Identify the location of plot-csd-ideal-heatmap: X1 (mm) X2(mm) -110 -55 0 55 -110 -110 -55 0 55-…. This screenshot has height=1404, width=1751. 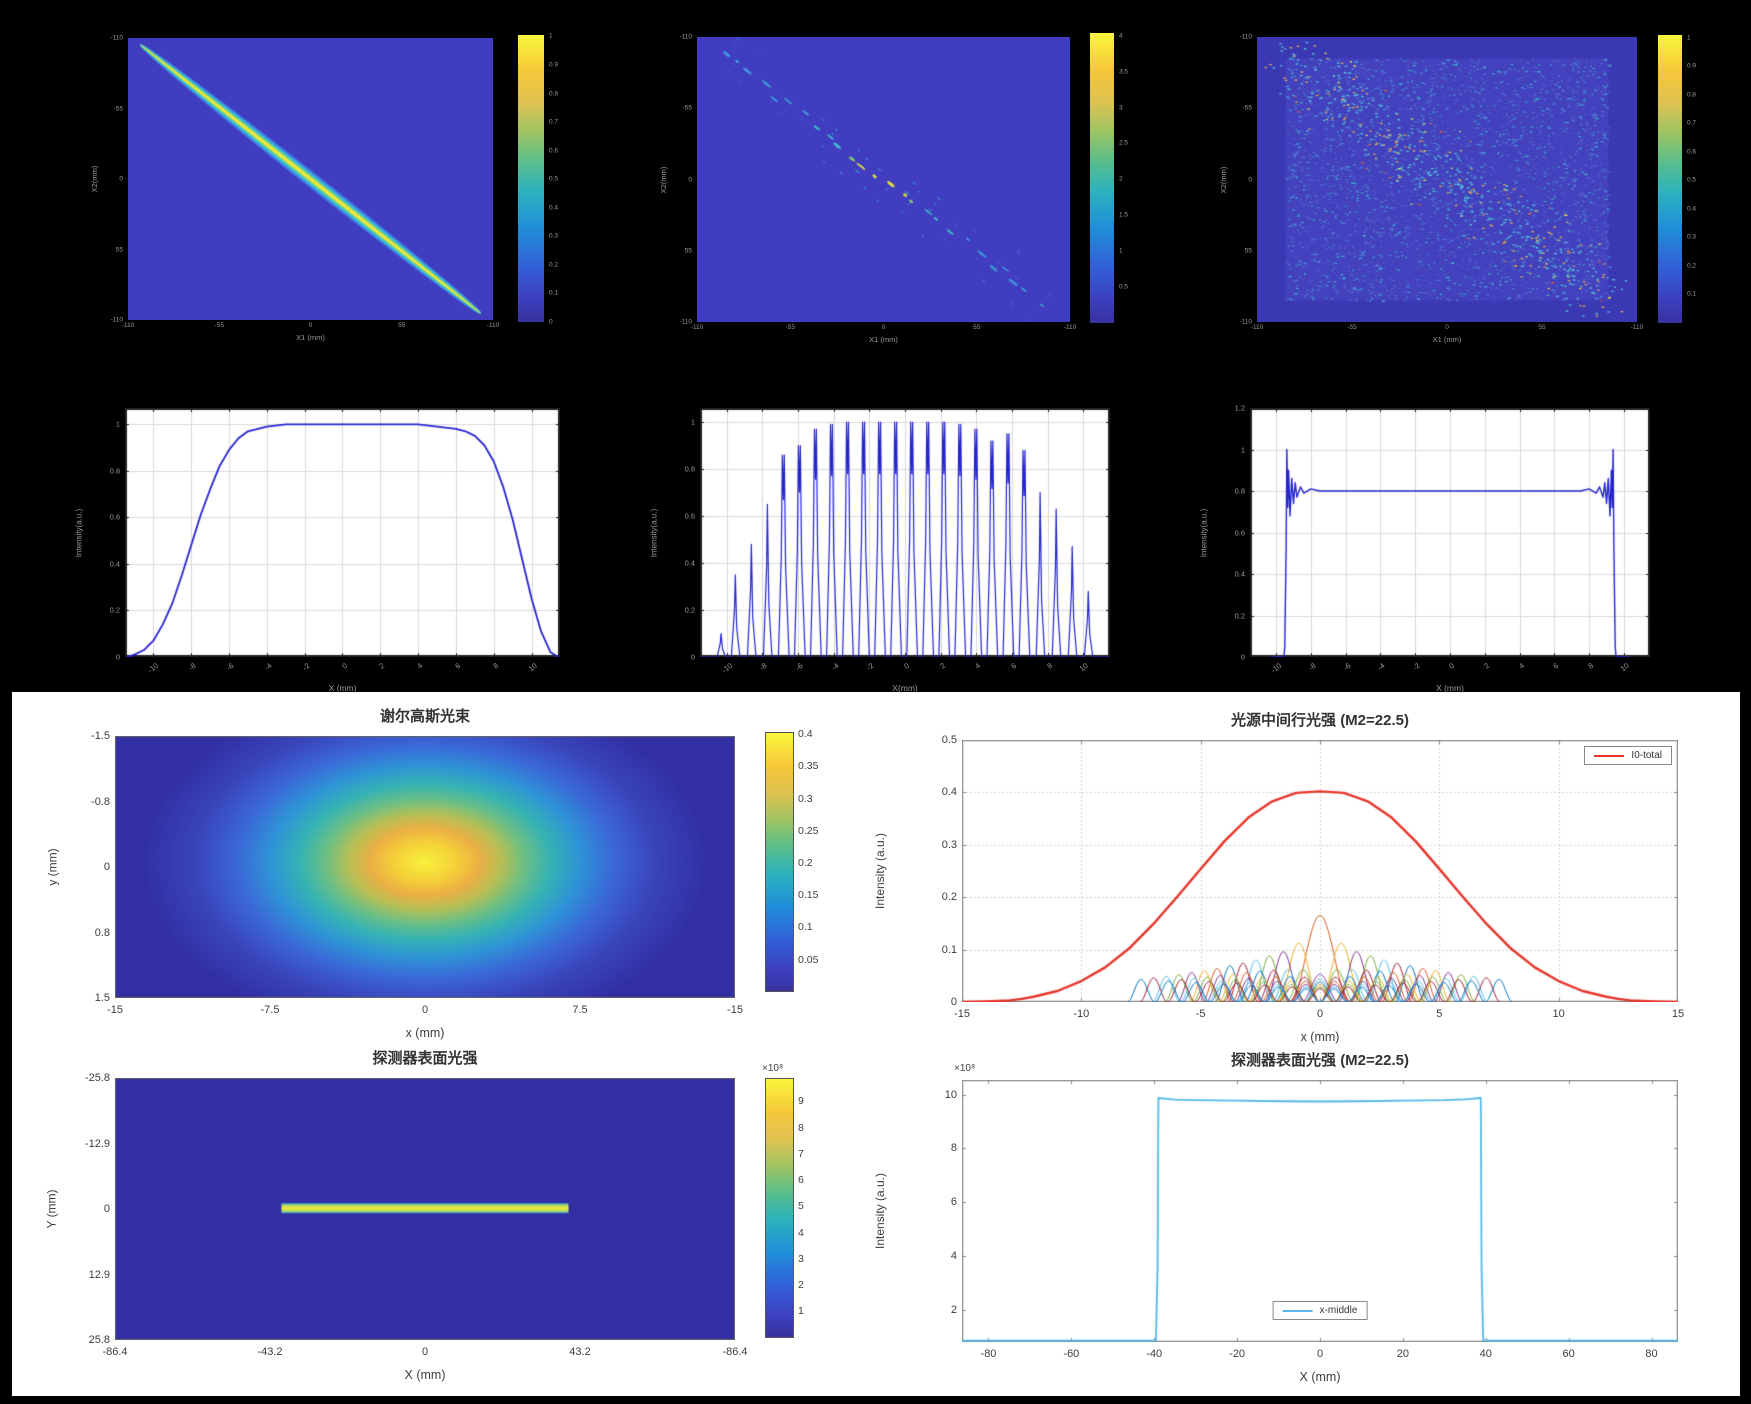
(294, 189).